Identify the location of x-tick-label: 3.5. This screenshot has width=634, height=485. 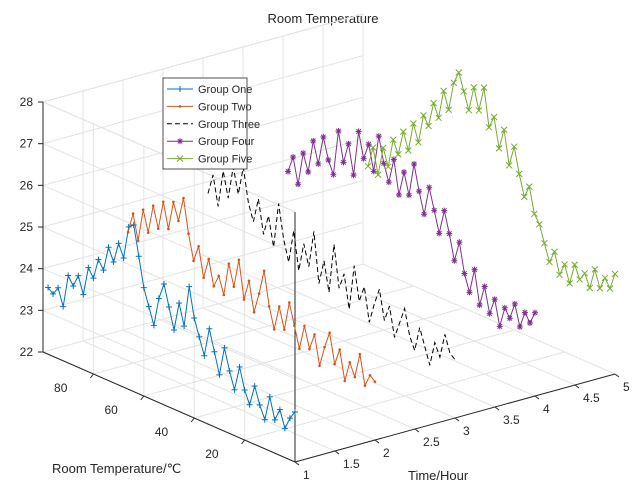
(511, 420).